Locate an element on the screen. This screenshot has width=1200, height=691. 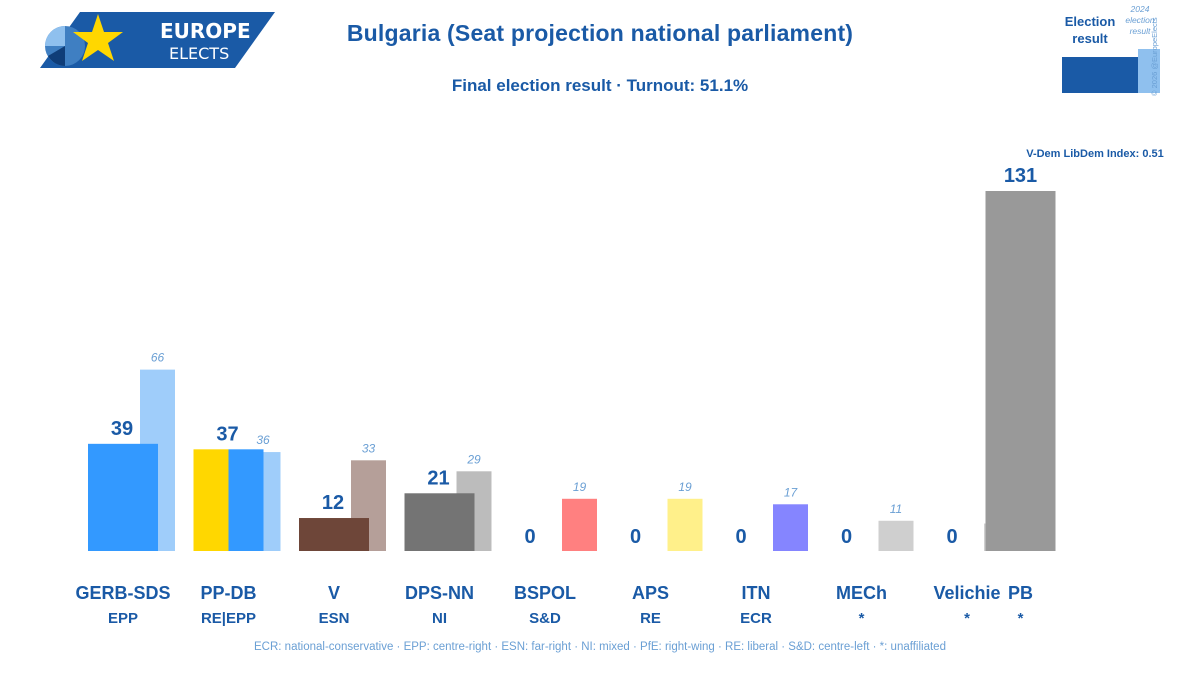
party-label-aps: APS is located at coordinates (650, 593).